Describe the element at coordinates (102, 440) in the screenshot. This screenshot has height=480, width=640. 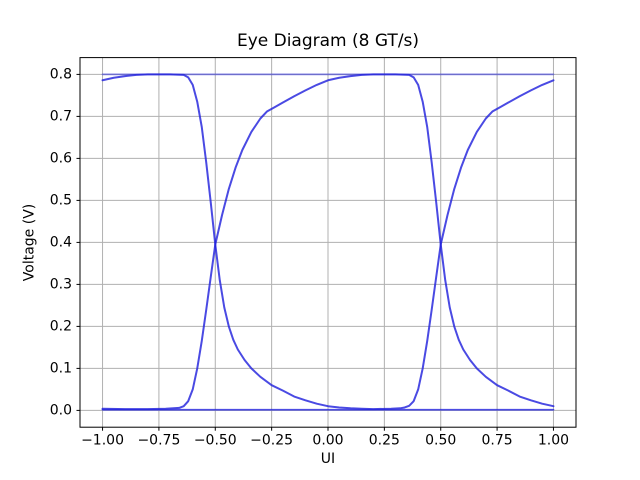
I see `x-tick-label: −1.00` at that location.